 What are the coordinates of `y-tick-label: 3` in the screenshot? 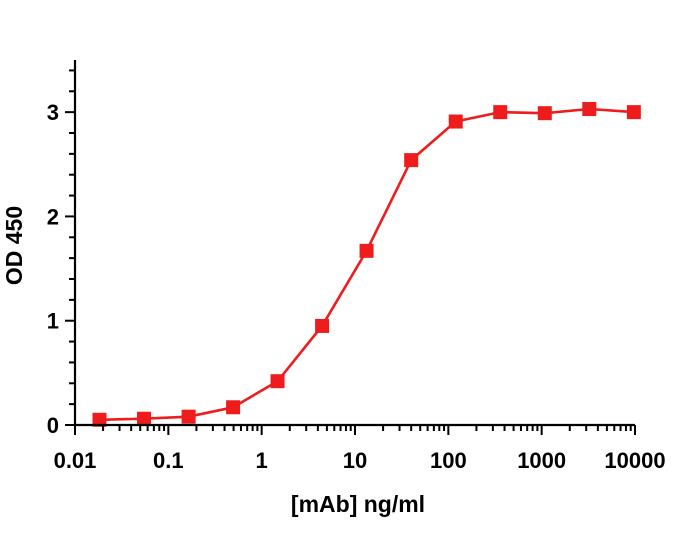 It's located at (53, 112).